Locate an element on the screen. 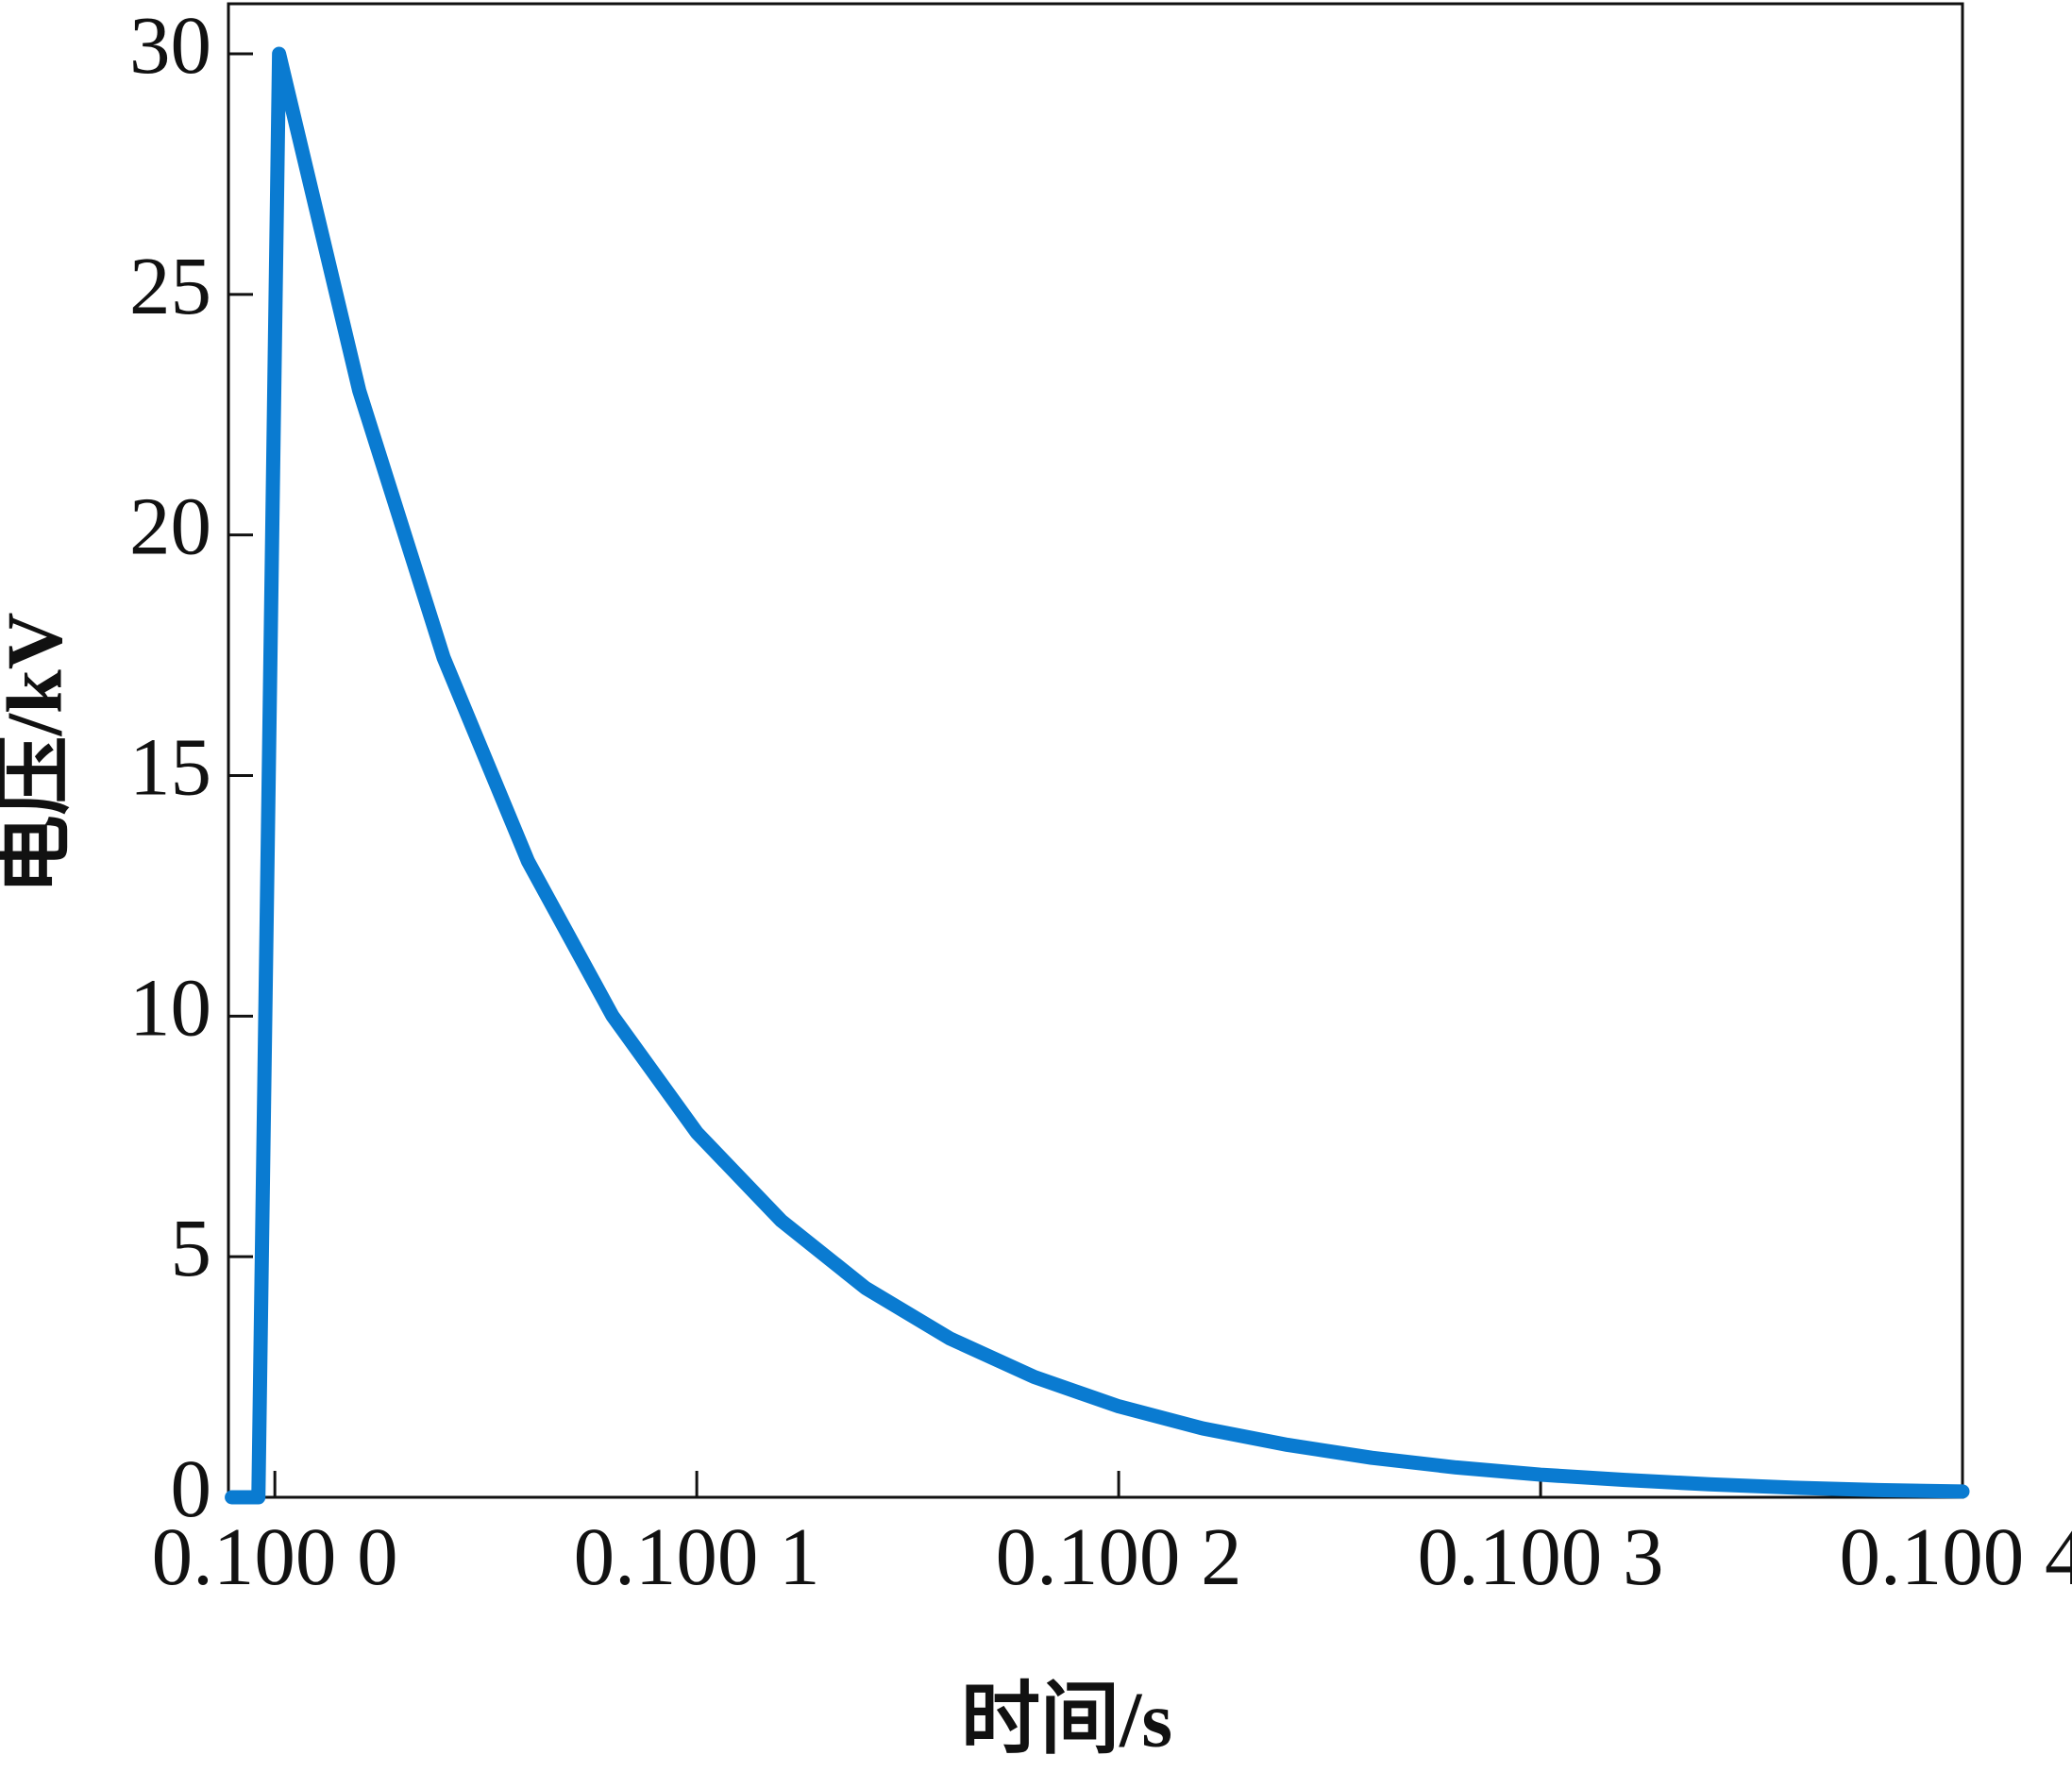 Image resolution: width=2072 pixels, height=1772 pixels. x-tick-label: 0.100 1 is located at coordinates (697, 1556).